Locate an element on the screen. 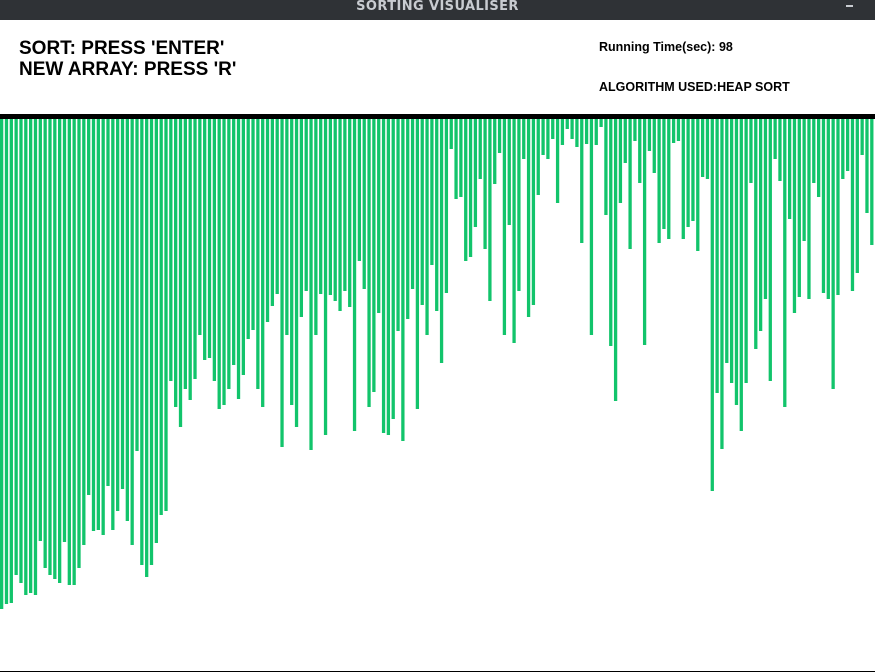 The image size is (875, 672). running-time-label: Running Time(sec): is located at coordinates (657, 47).